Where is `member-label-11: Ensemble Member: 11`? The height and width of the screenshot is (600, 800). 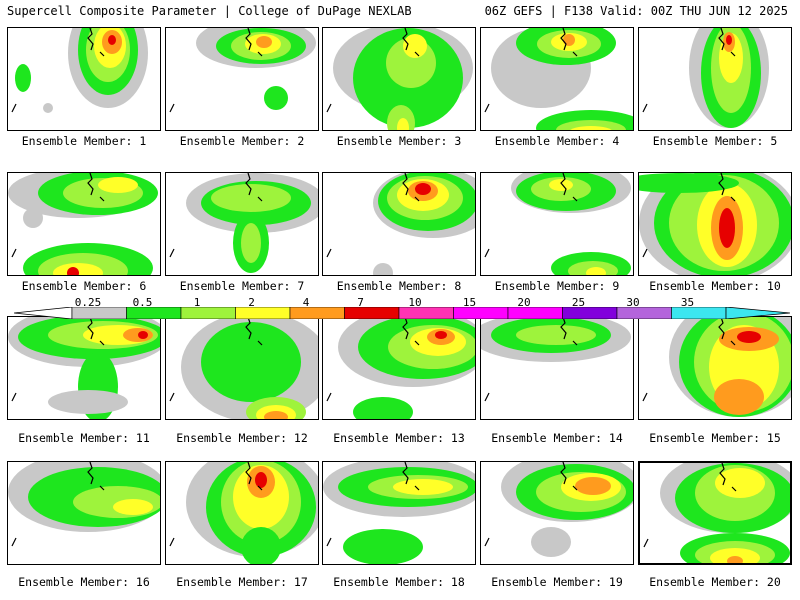 member-label-11: Ensemble Member: 11 is located at coordinates (84, 438).